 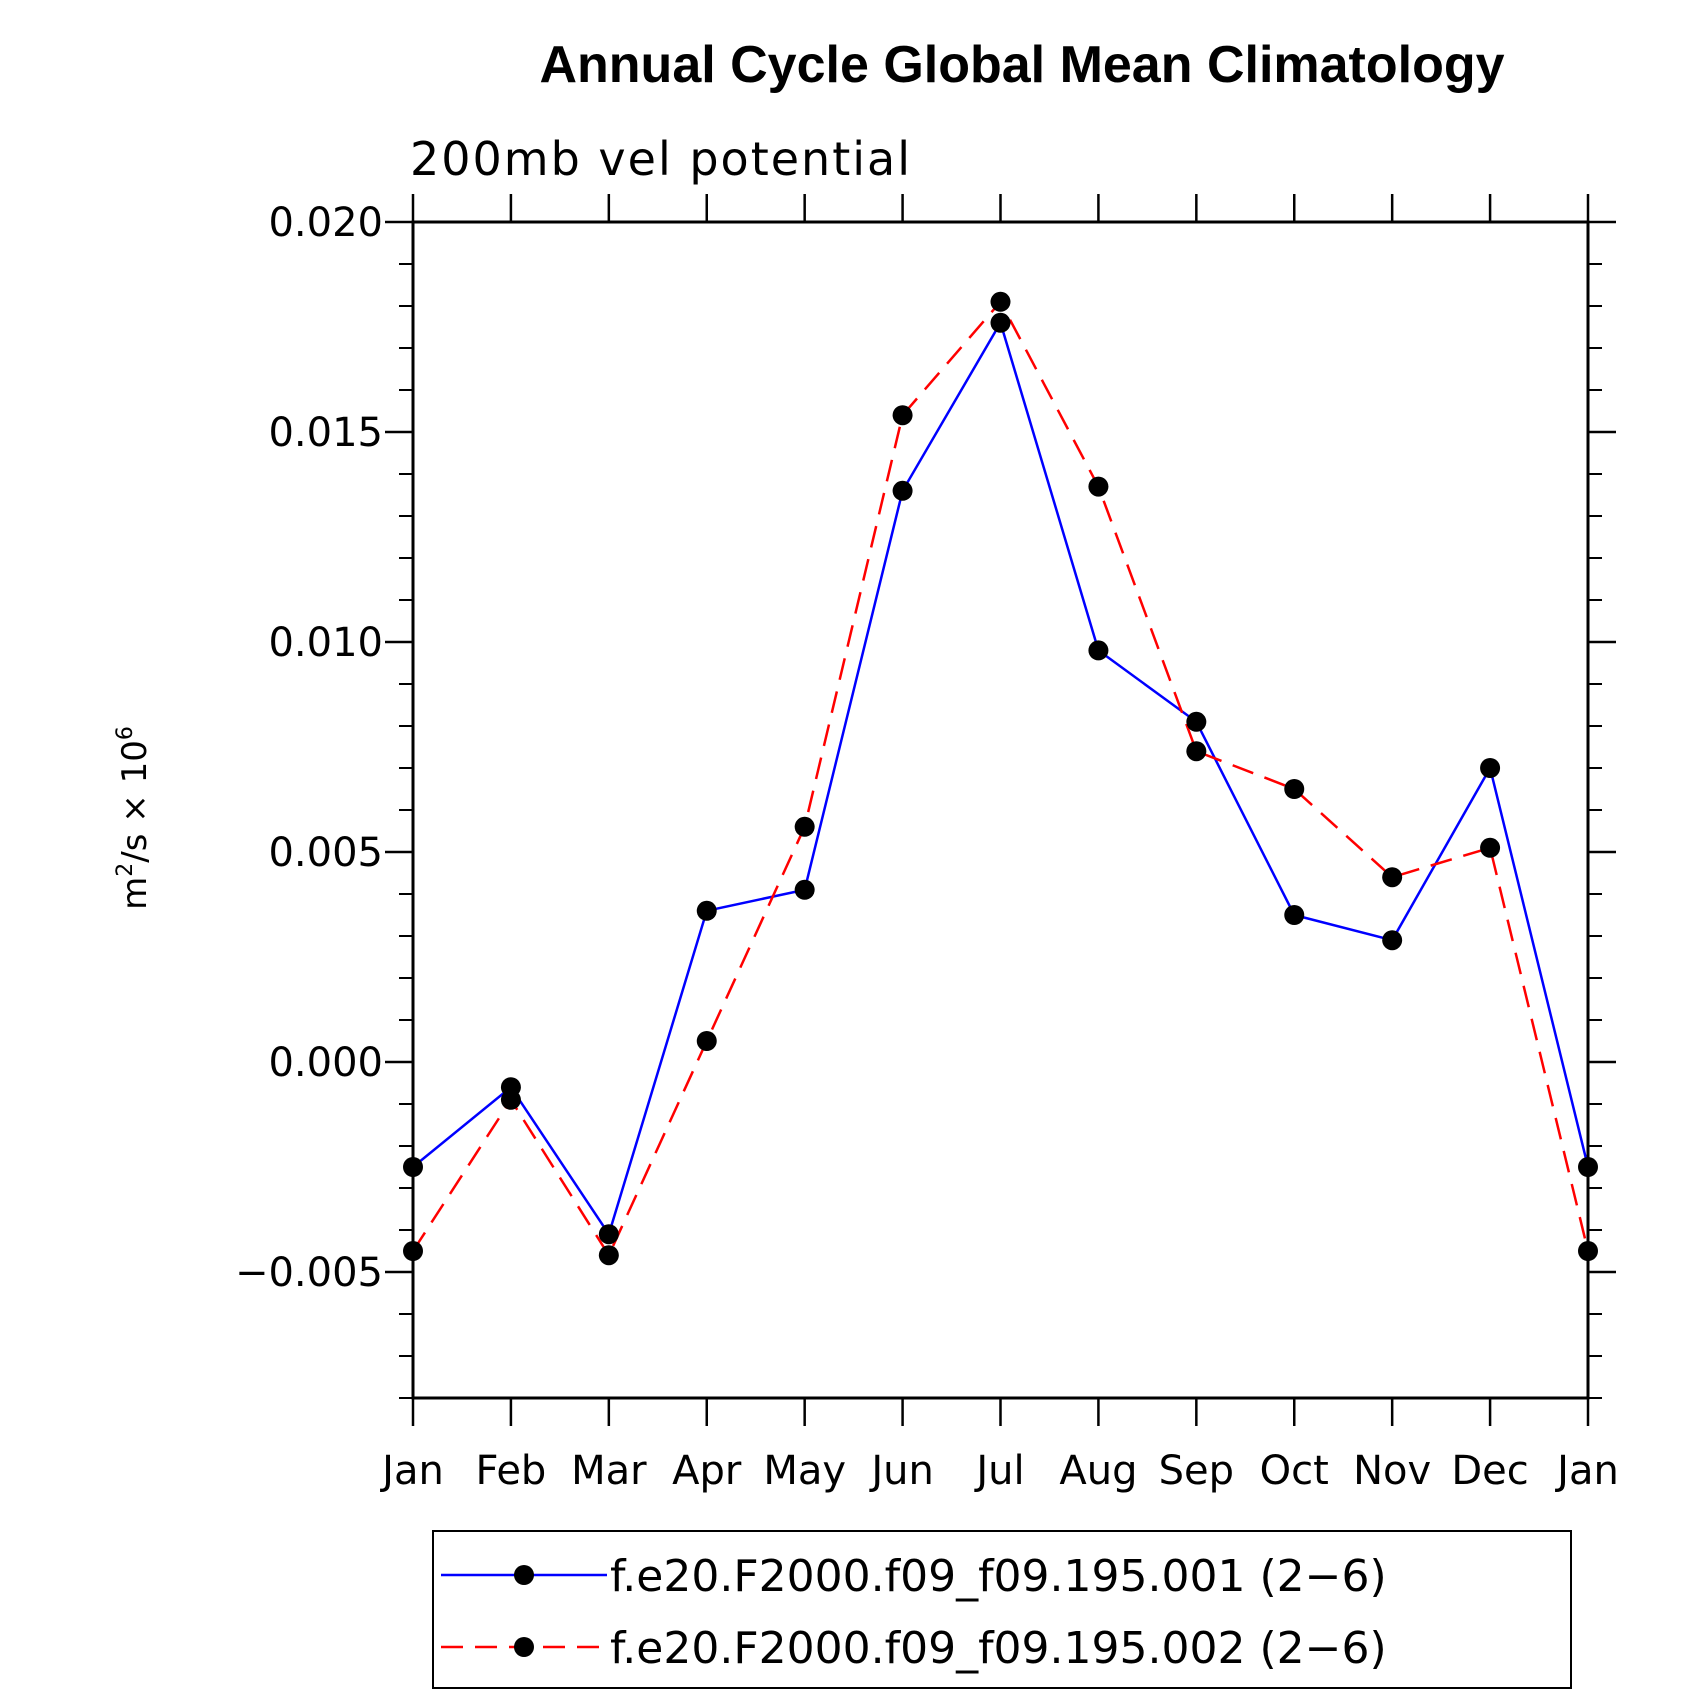 What do you see at coordinates (135, 801) in the screenshot?
I see `y-axis-label-mid: /s × 10` at bounding box center [135, 801].